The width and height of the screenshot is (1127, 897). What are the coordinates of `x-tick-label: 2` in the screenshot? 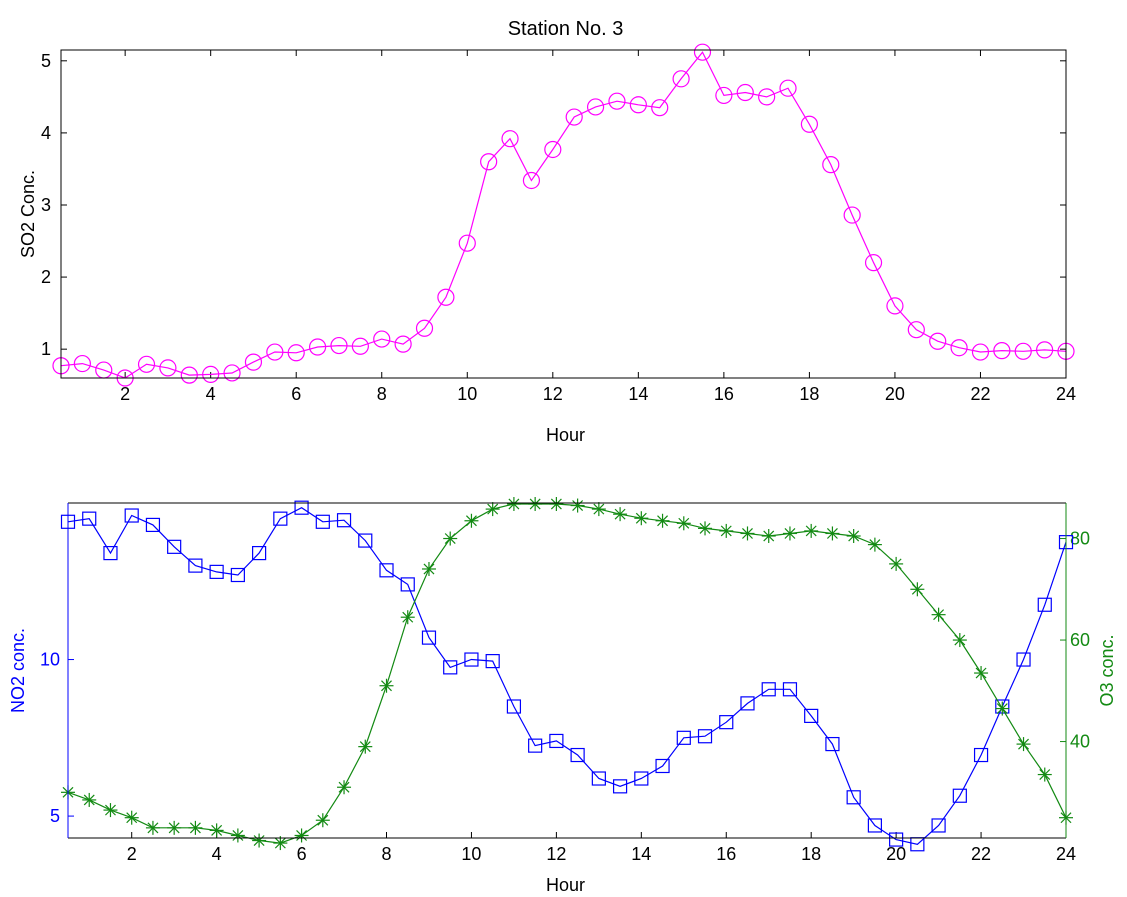 It's located at (125, 394).